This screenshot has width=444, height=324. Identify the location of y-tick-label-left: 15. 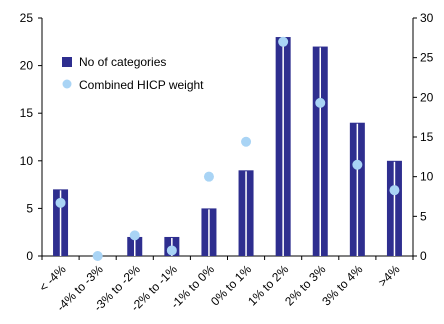
(27, 113).